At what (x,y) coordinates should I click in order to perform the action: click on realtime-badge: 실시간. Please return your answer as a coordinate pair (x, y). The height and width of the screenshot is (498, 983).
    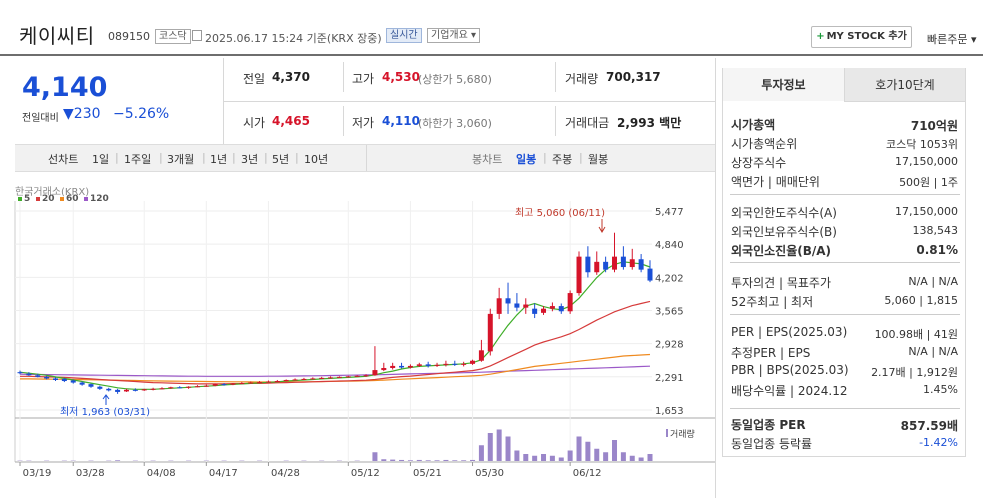
    Looking at the image, I should click on (404, 35).